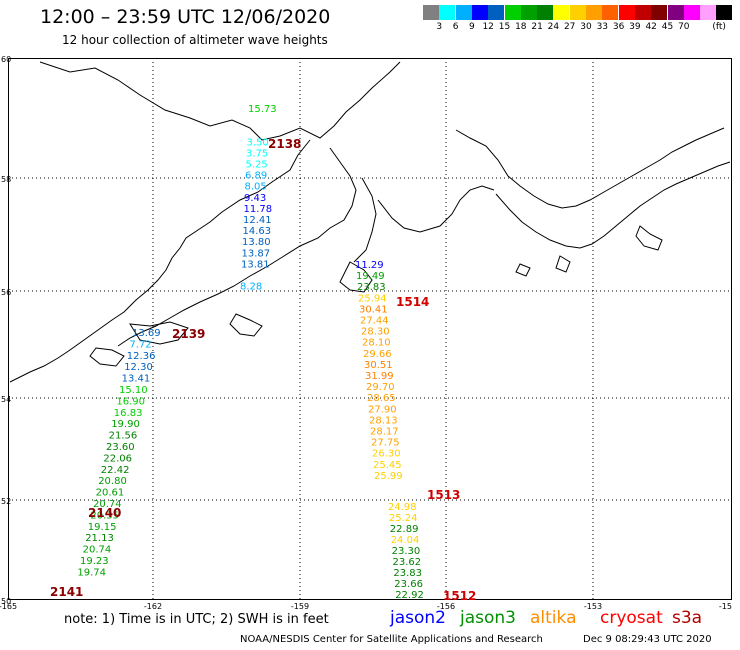  Describe the element at coordinates (446, 606) in the screenshot. I see `longitude-label: -156` at that location.